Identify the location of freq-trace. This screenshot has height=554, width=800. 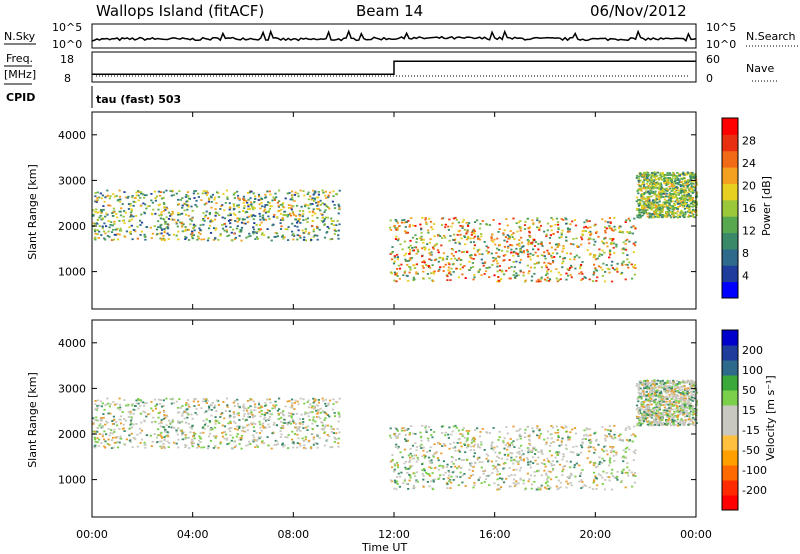
(394, 67).